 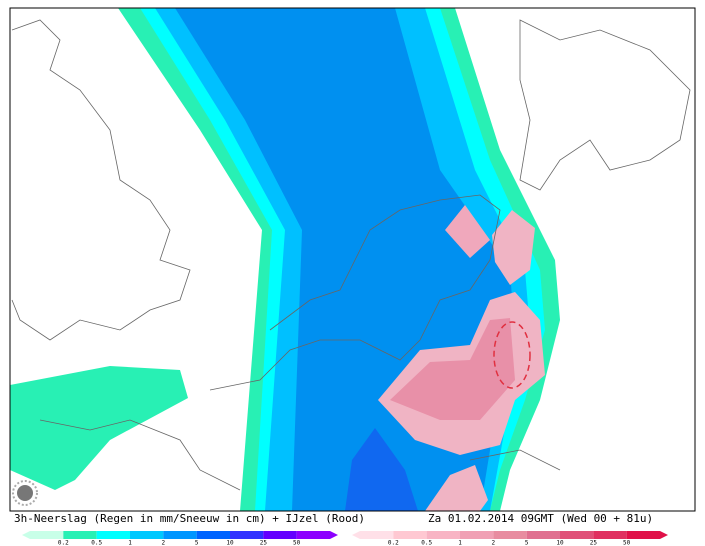 What do you see at coordinates (540, 518) in the screenshot?
I see `caption-right: Za 01.02.2014 09GMT (Wed 00 + 81u)` at bounding box center [540, 518].